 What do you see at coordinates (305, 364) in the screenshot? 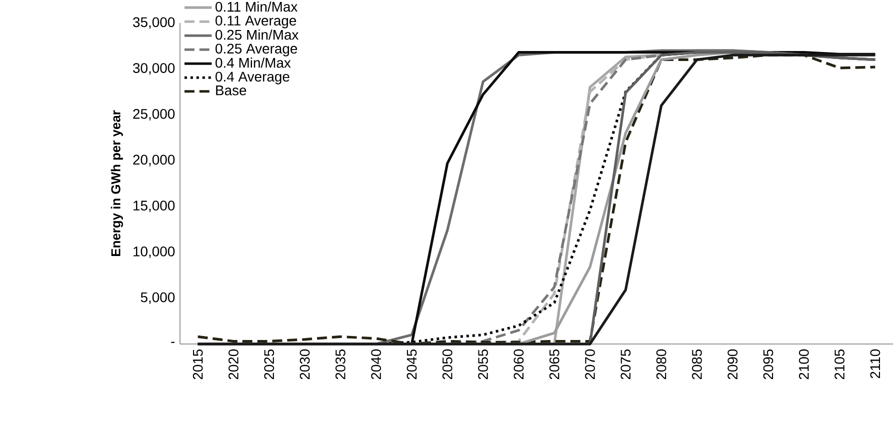
I see `x-tick-label: 2030` at bounding box center [305, 364].